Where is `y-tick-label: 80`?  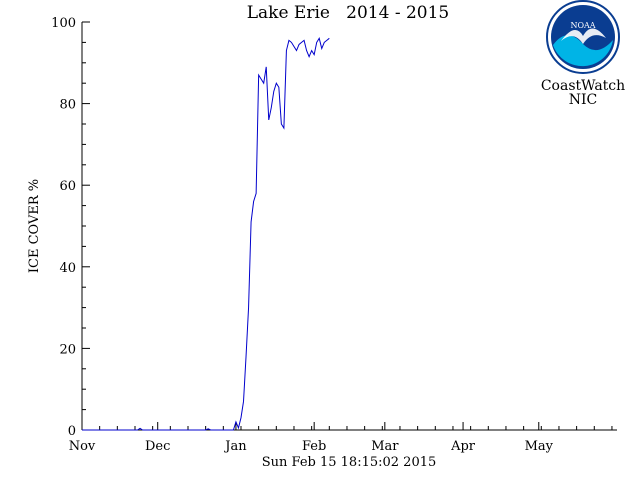 y-tick-label: 80 is located at coordinates (67, 105).